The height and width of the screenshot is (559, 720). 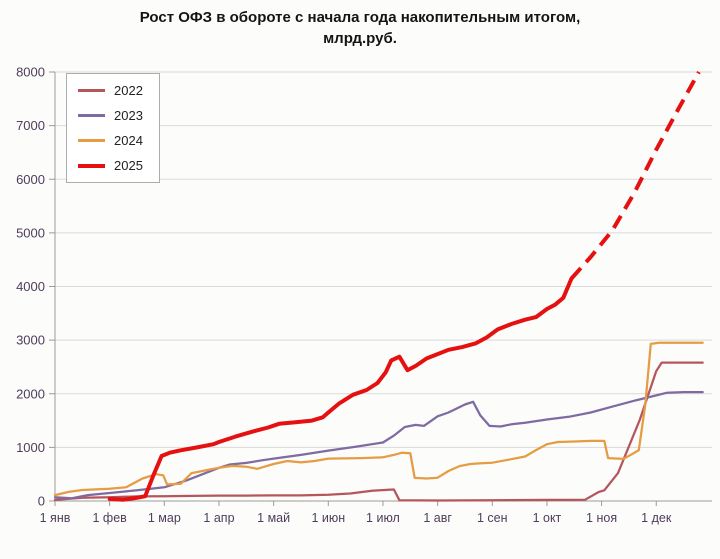 I want to click on y-tick-label: 2000, so click(x=30, y=393).